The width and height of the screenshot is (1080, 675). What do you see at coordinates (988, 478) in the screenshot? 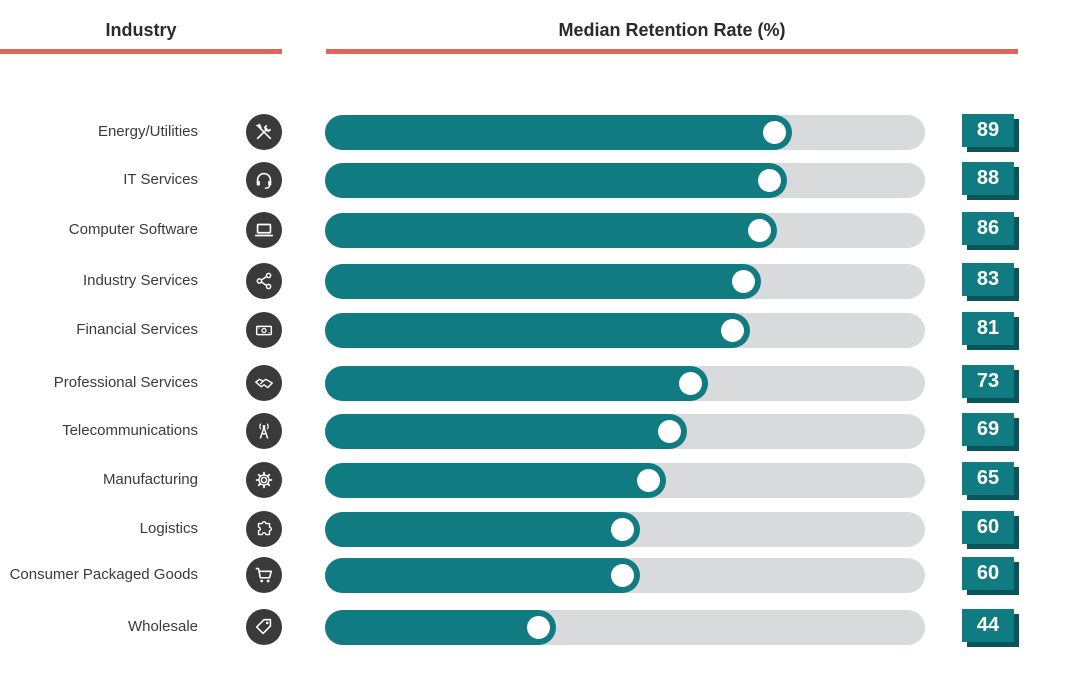
I see `value-label: 65` at bounding box center [988, 478].